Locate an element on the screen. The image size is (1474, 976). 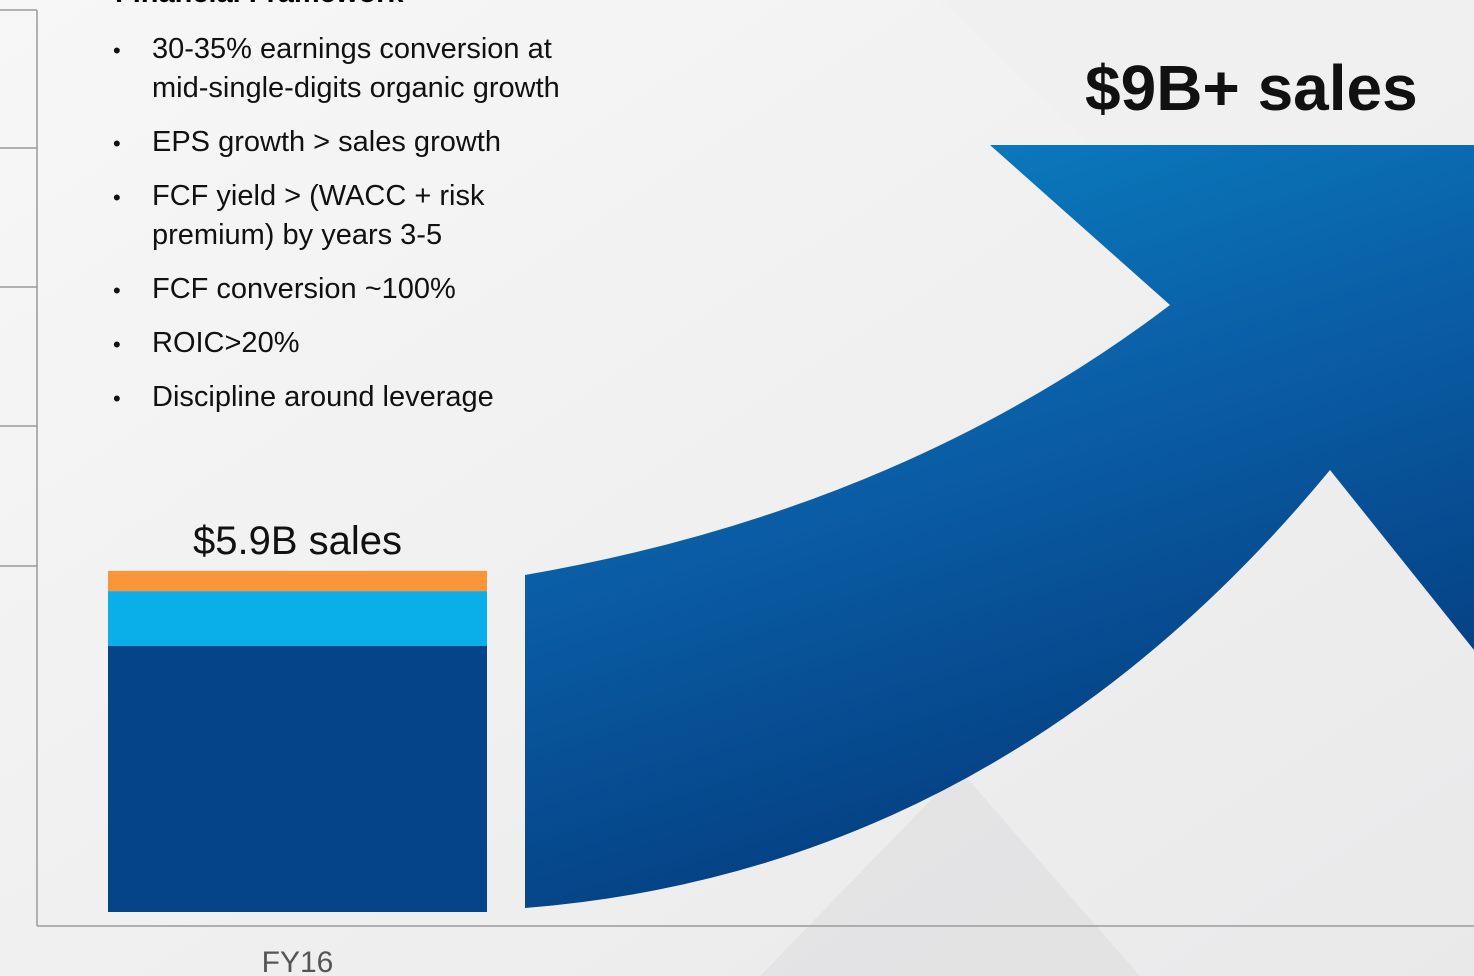
bullet-text: premium) by years 3-5 is located at coordinates (297, 235).